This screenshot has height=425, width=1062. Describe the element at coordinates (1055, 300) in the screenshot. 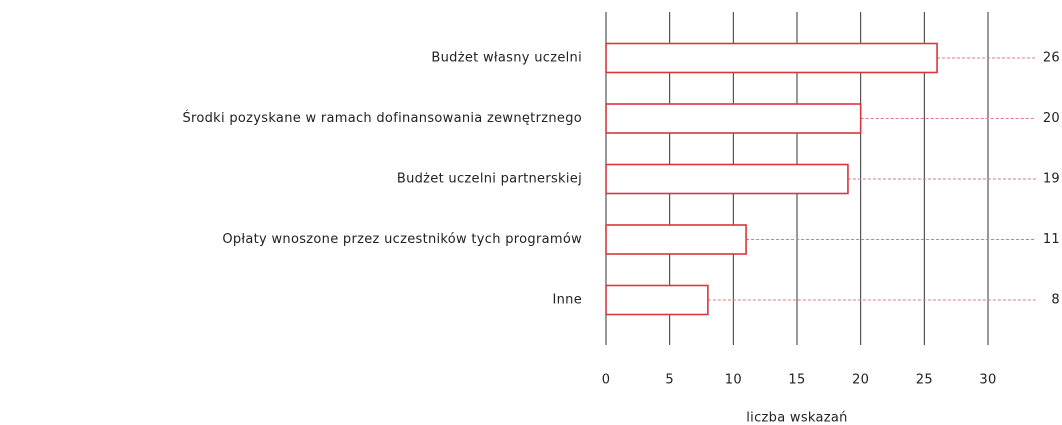

I see `data-label: 8` at that location.